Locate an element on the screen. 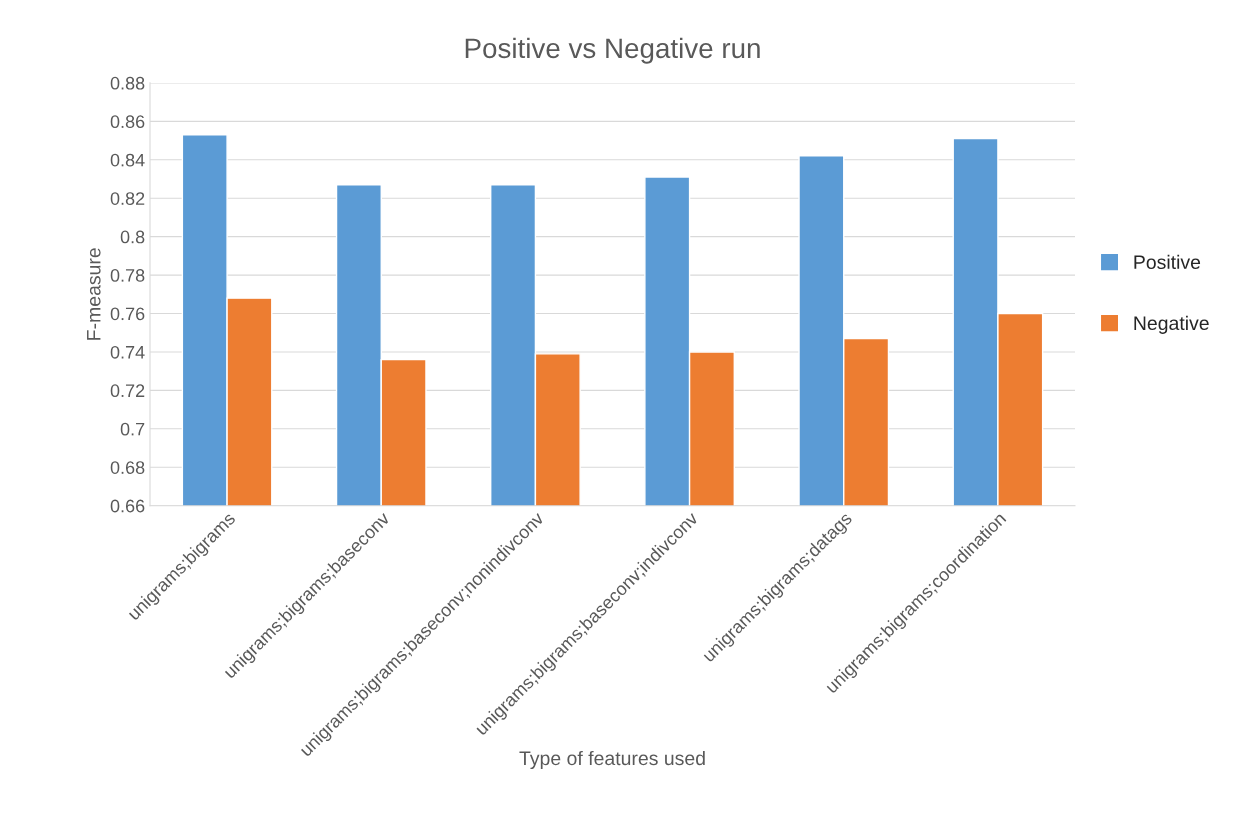 Image resolution: width=1250 pixels, height=829 pixels. chart-title: Positive vs Negative run is located at coordinates (612, 50).